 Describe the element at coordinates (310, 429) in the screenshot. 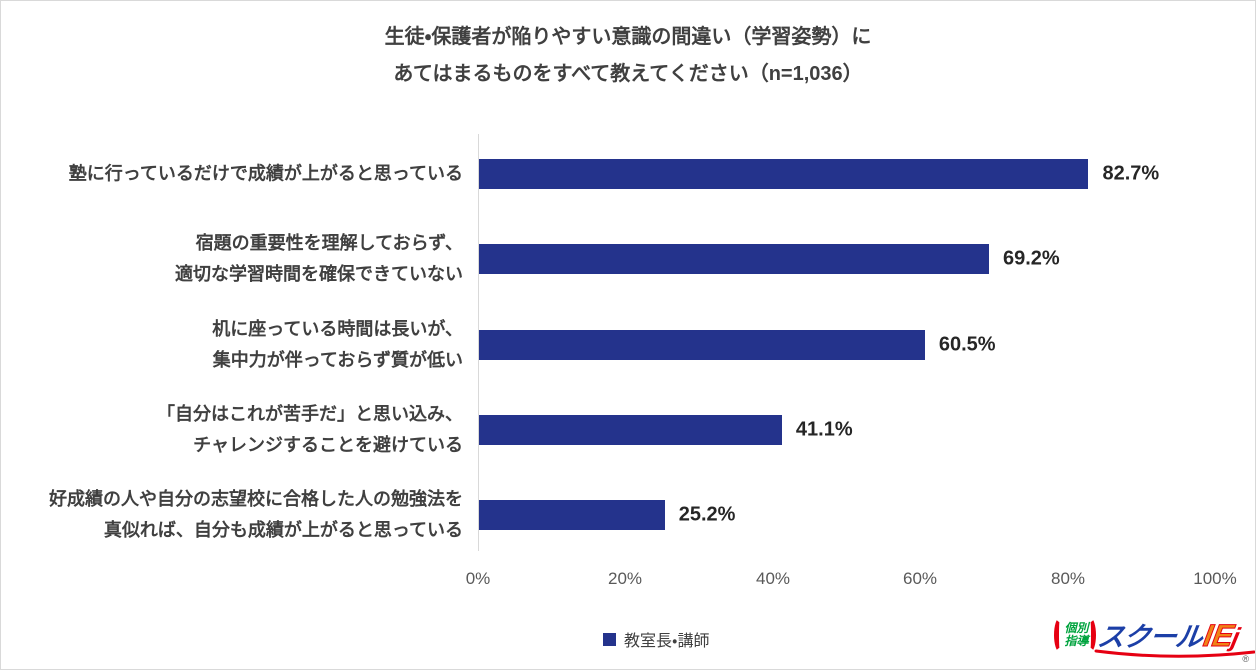

I see `category-label: 「自分はこれが苦手だ」と思い込み、 チャレンジすることを避けている` at that location.